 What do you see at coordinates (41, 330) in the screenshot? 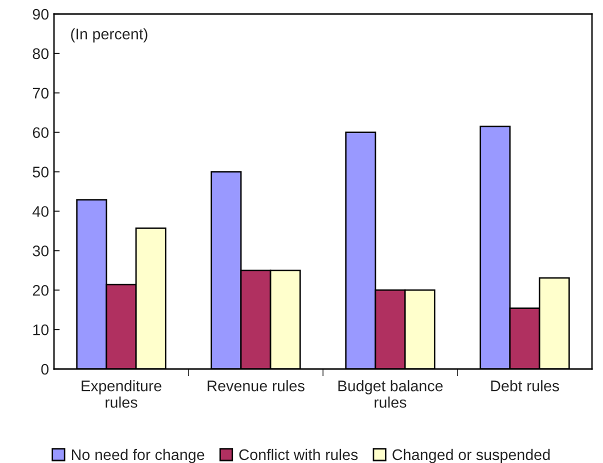
I see `y-tick-label: 10` at bounding box center [41, 330].